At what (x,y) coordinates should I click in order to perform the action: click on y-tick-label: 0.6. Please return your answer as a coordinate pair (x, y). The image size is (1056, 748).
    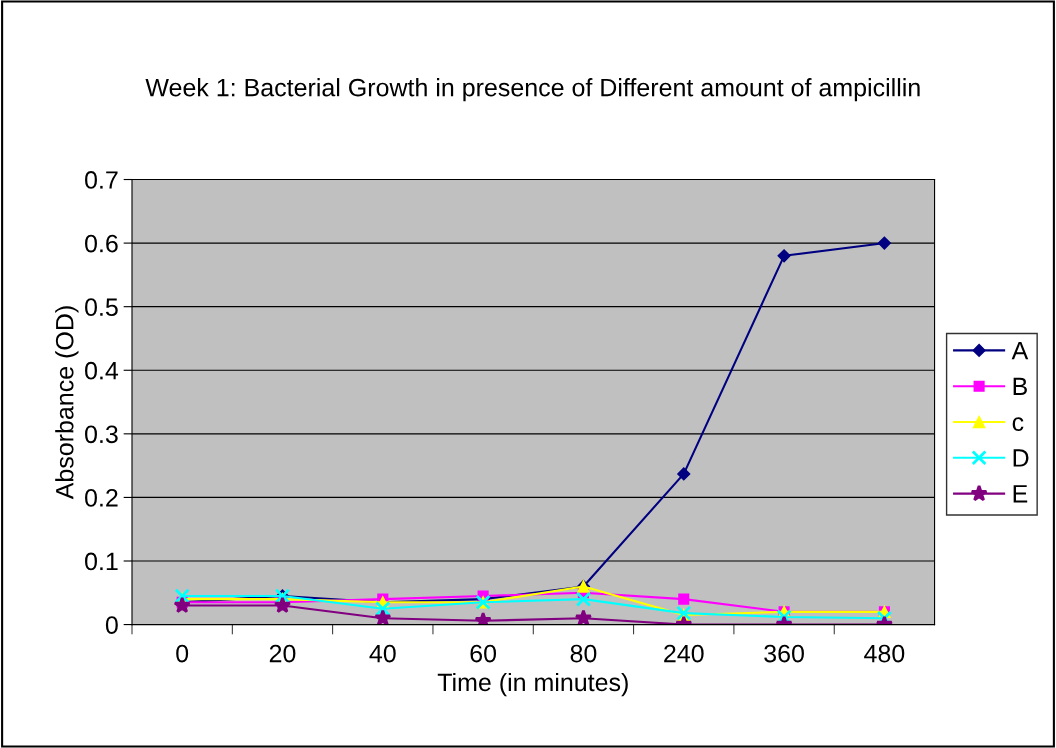
    Looking at the image, I should click on (101, 243).